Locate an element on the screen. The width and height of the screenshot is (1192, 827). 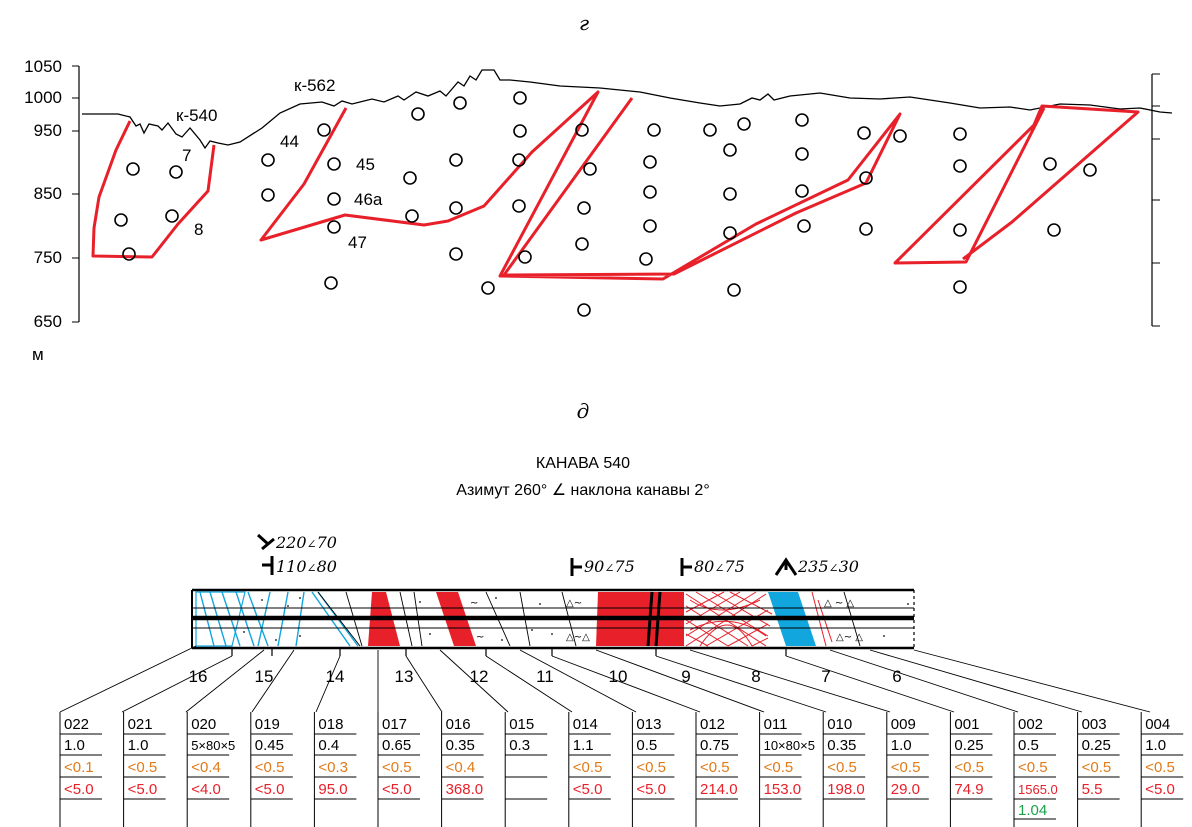
sample-len: 5×80×5 is located at coordinates (213, 745).